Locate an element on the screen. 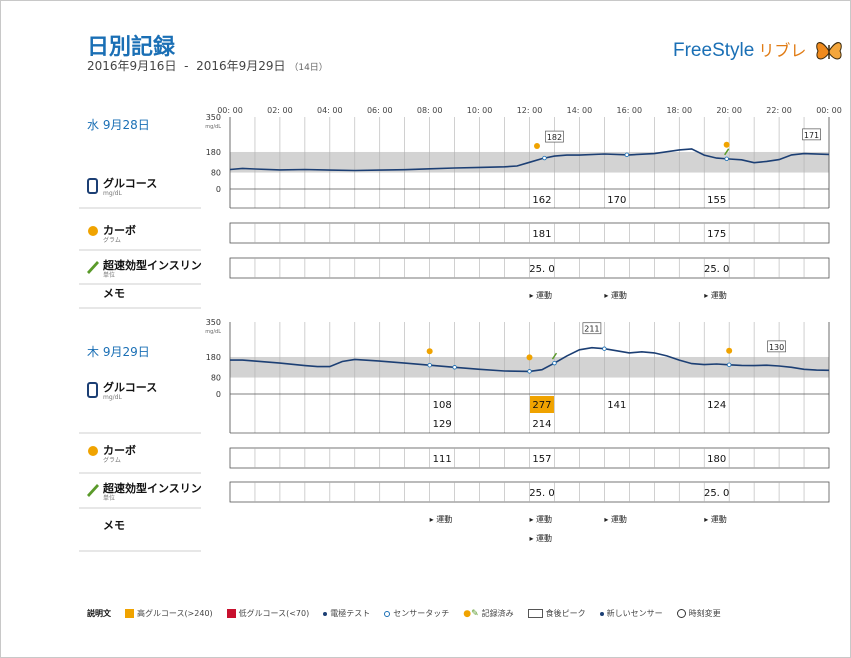  day-label: 木 9月29日 is located at coordinates (118, 352).